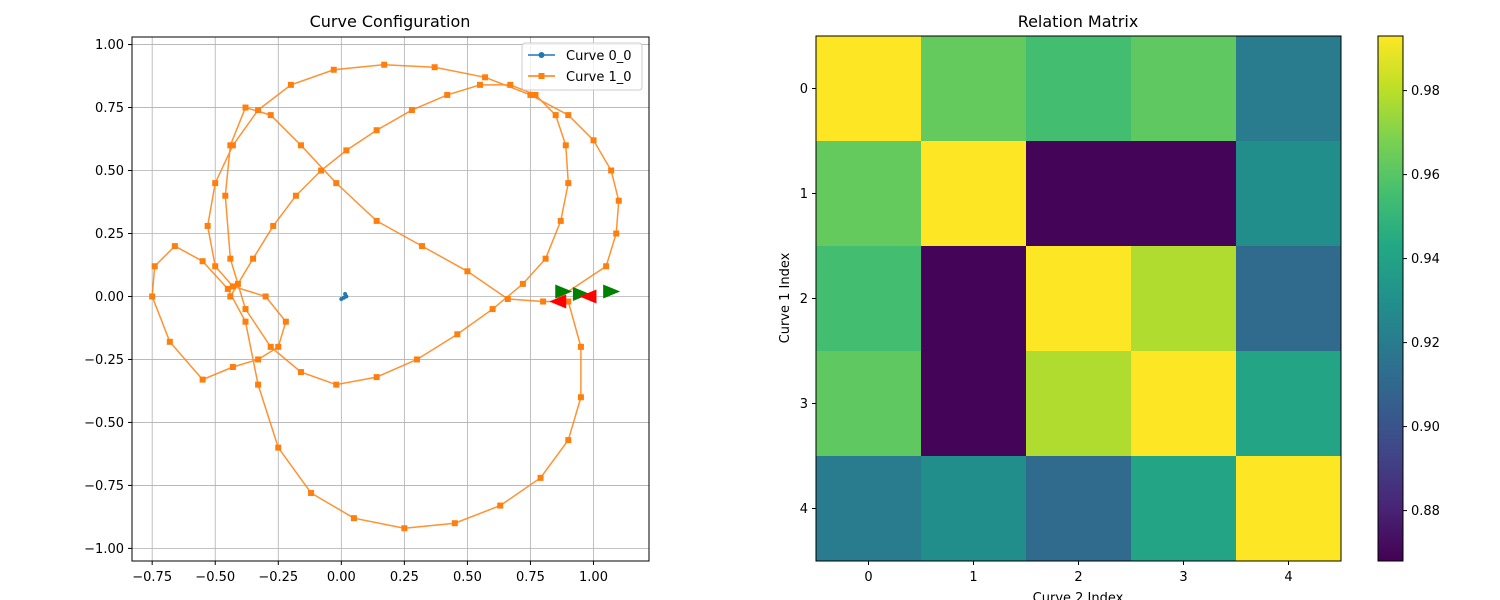  I want to click on y-tick-label: −0.25, so click(104, 360).